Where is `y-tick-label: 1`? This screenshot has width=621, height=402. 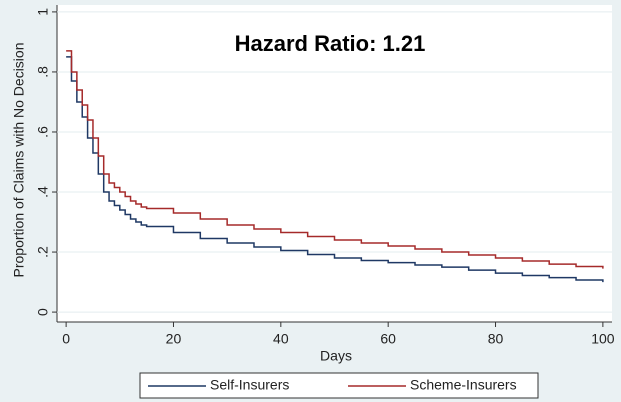
y-tick-label: 1 is located at coordinates (43, 12).